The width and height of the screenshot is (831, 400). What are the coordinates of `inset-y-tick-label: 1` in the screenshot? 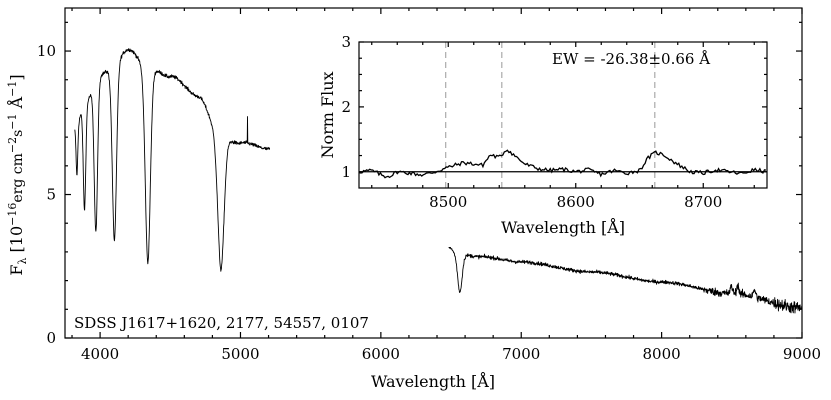 It's located at (346, 172).